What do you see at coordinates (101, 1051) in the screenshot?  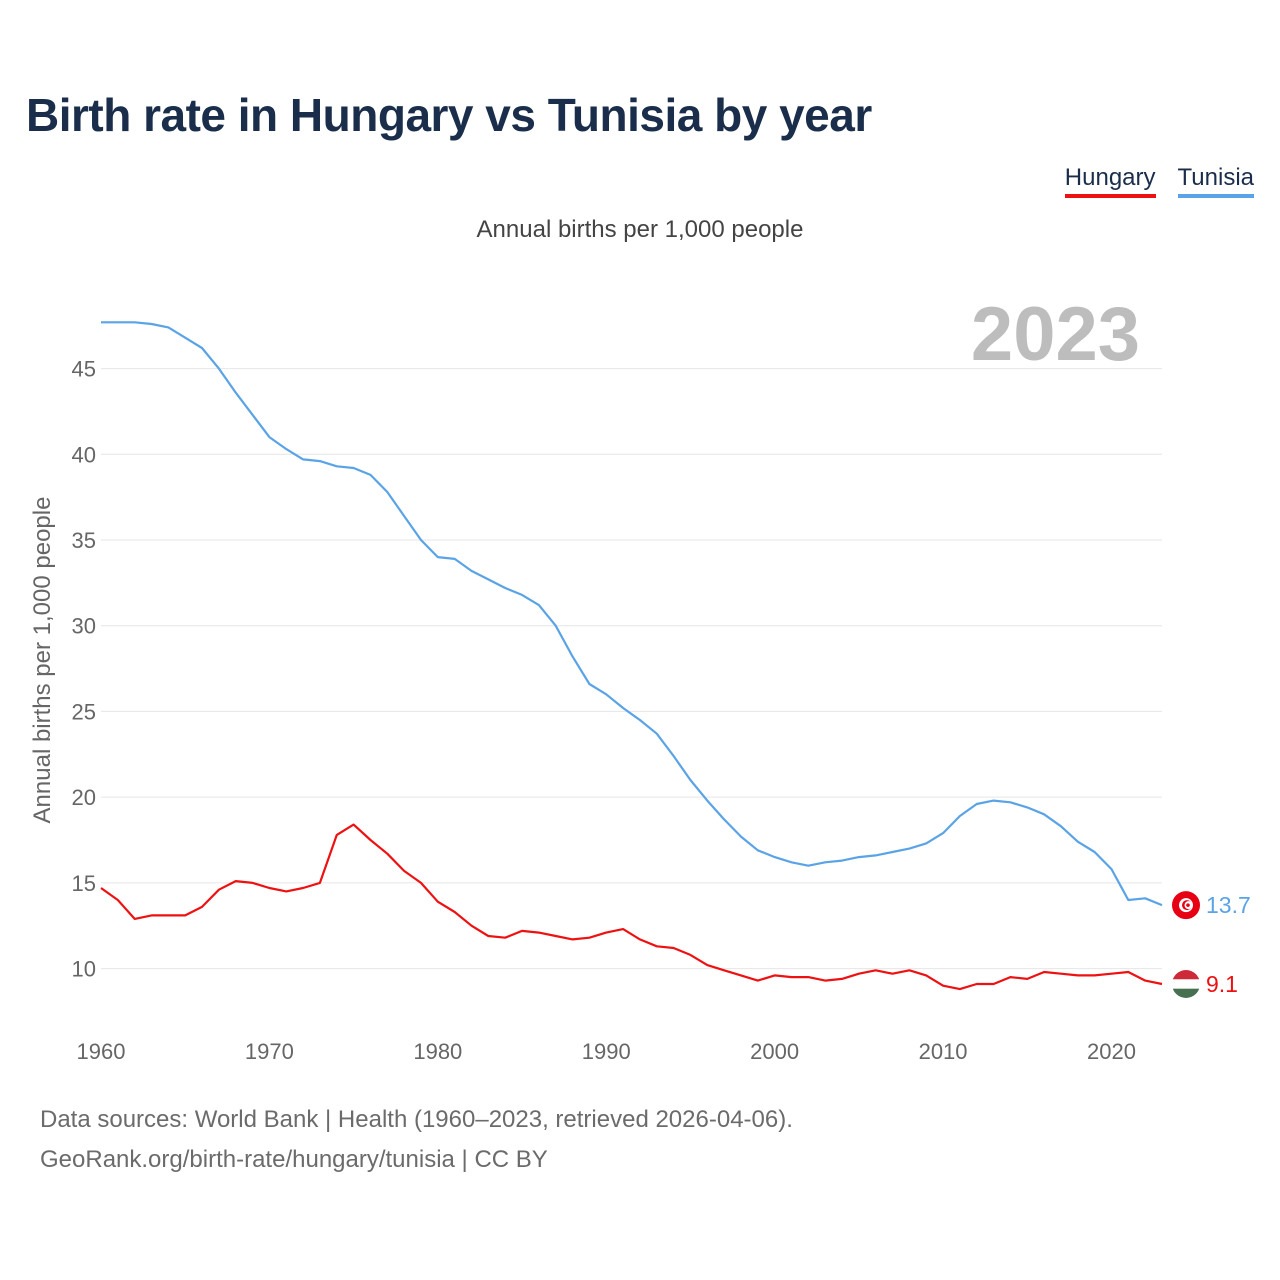 I see `x-tick-label-1960: 1960` at bounding box center [101, 1051].